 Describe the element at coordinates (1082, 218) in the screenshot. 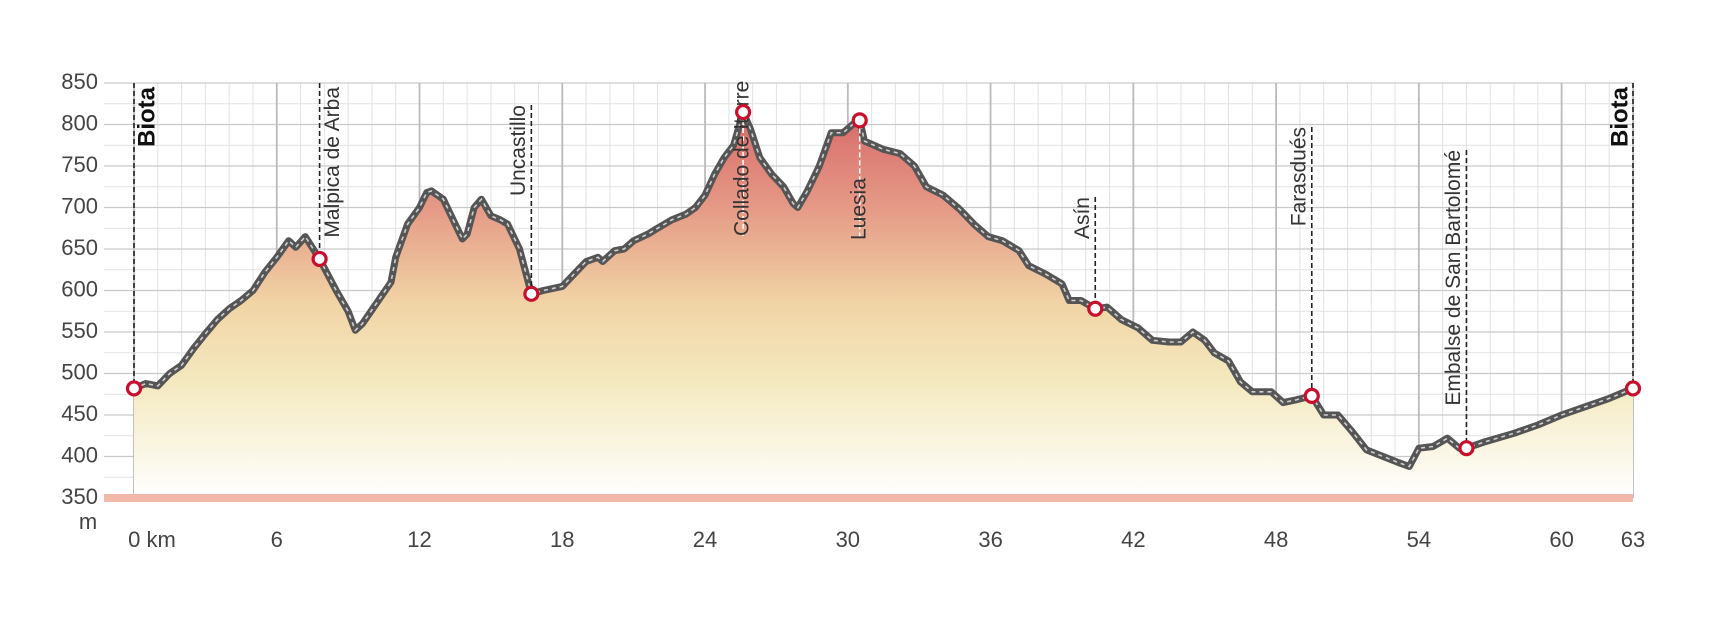

I see `marker-label: Asín` at that location.